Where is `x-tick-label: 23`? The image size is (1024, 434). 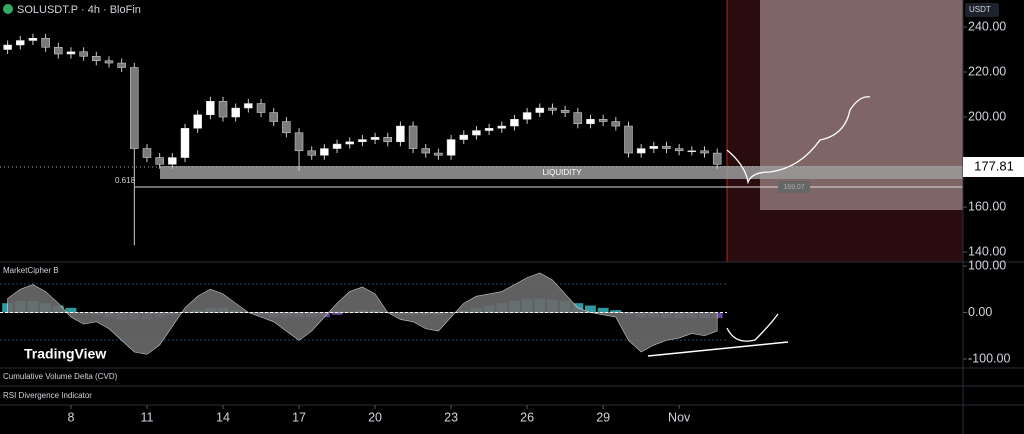
x-tick-label: 23 is located at coordinates (451, 417).